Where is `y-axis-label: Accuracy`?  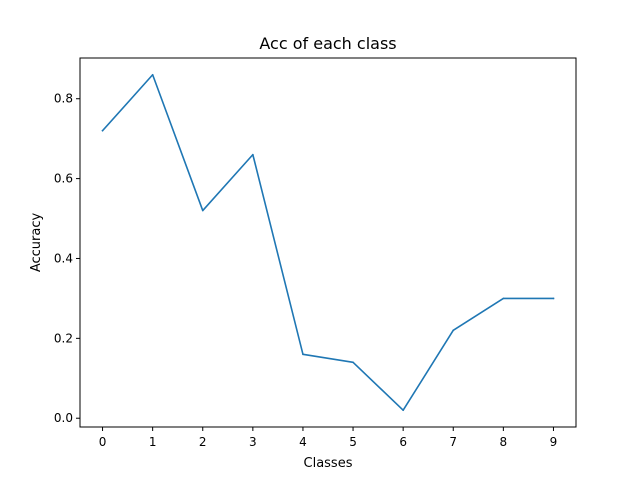
y-axis-label: Accuracy is located at coordinates (36, 243).